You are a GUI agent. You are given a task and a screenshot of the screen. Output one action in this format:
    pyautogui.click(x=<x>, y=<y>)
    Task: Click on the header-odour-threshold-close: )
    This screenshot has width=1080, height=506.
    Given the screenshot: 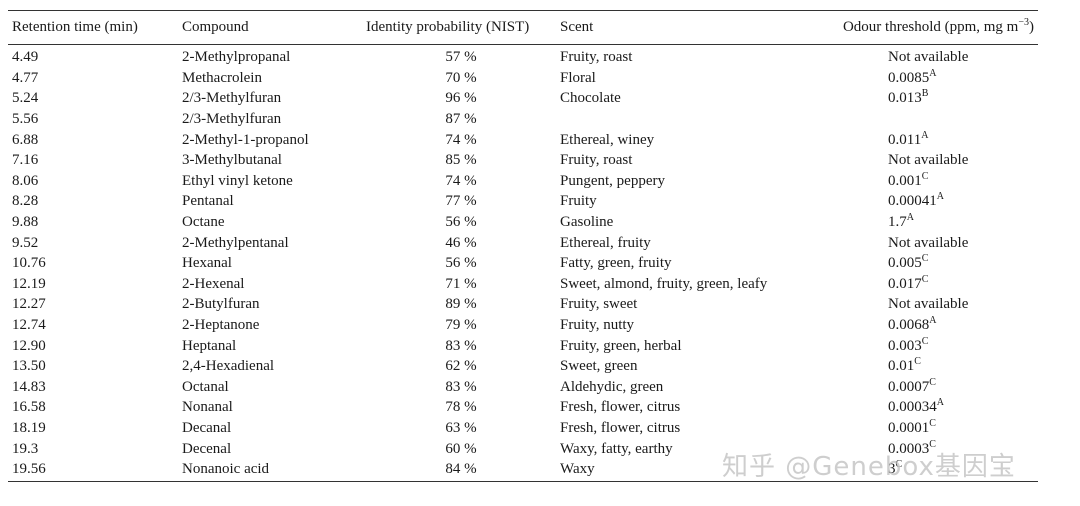 What is the action you would take?
    pyautogui.click(x=1031, y=27)
    